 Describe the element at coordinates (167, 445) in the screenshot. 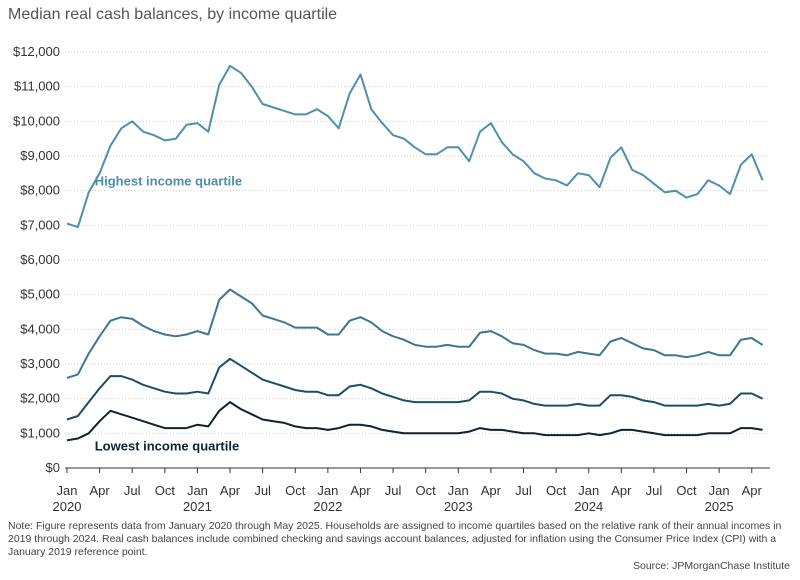

I see `series-label-lowest-income-quartile: Lowest income quartile` at that location.